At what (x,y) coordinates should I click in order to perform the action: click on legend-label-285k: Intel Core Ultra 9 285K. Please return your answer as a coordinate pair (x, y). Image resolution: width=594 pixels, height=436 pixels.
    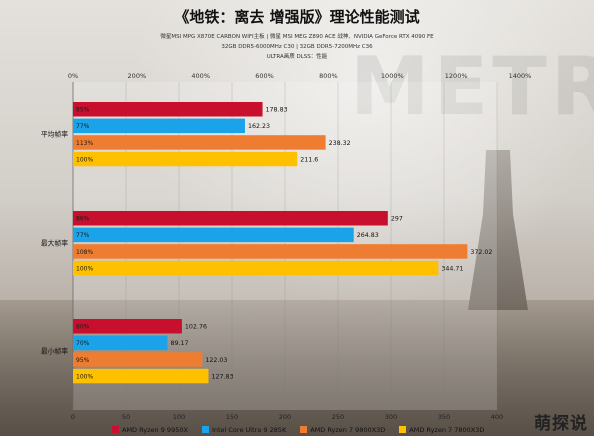
    Looking at the image, I should click on (249, 429).